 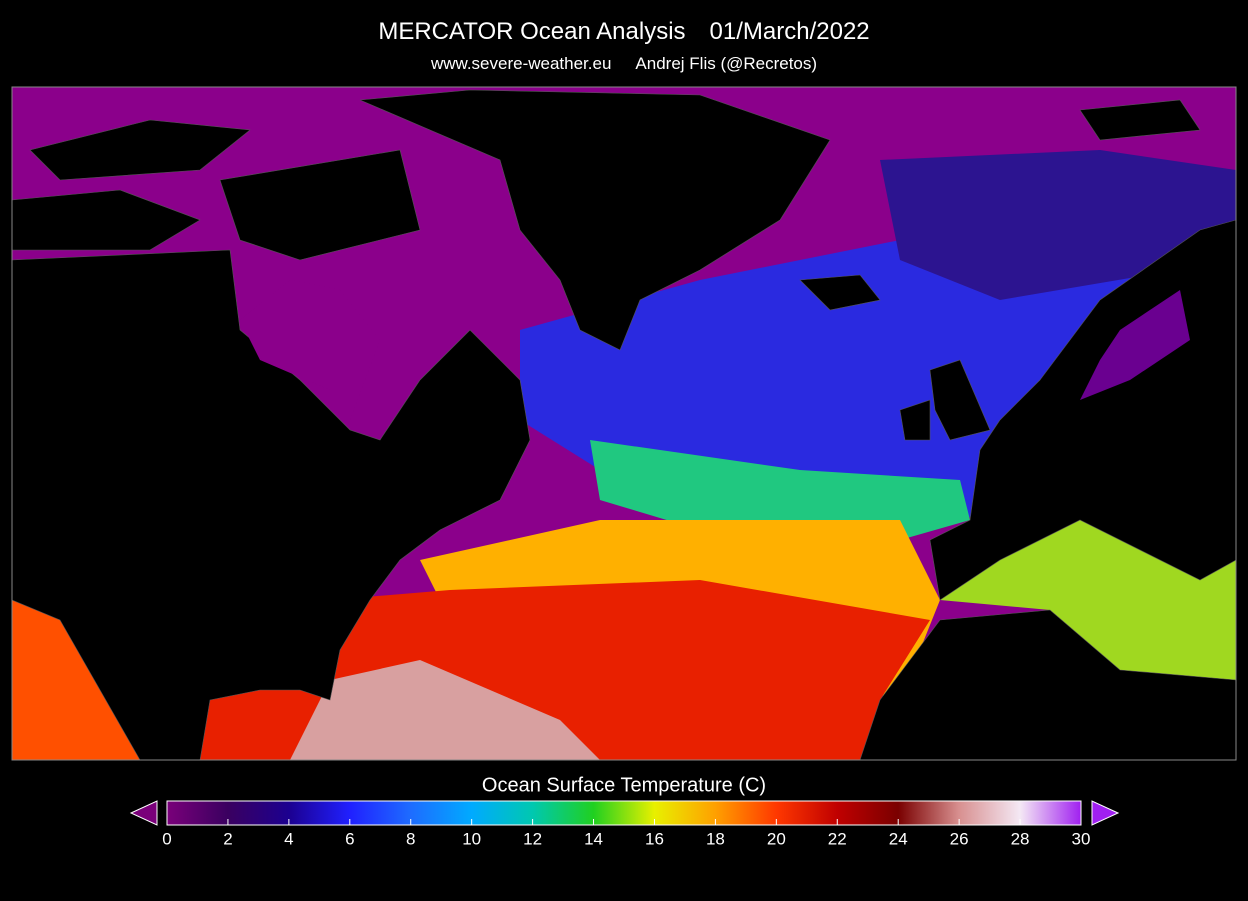 What do you see at coordinates (471, 838) in the screenshot?
I see `tick-label: 10` at bounding box center [471, 838].